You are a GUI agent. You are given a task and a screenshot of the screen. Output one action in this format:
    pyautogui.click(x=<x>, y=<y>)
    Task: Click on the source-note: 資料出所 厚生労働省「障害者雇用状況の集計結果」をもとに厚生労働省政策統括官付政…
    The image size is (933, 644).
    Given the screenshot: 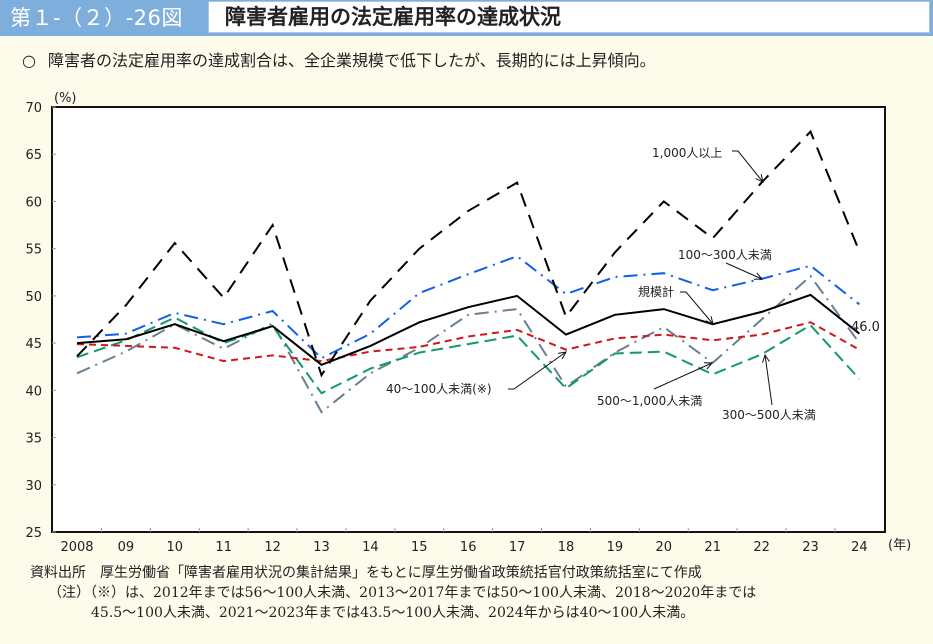 What is the action you would take?
    pyautogui.click(x=366, y=573)
    